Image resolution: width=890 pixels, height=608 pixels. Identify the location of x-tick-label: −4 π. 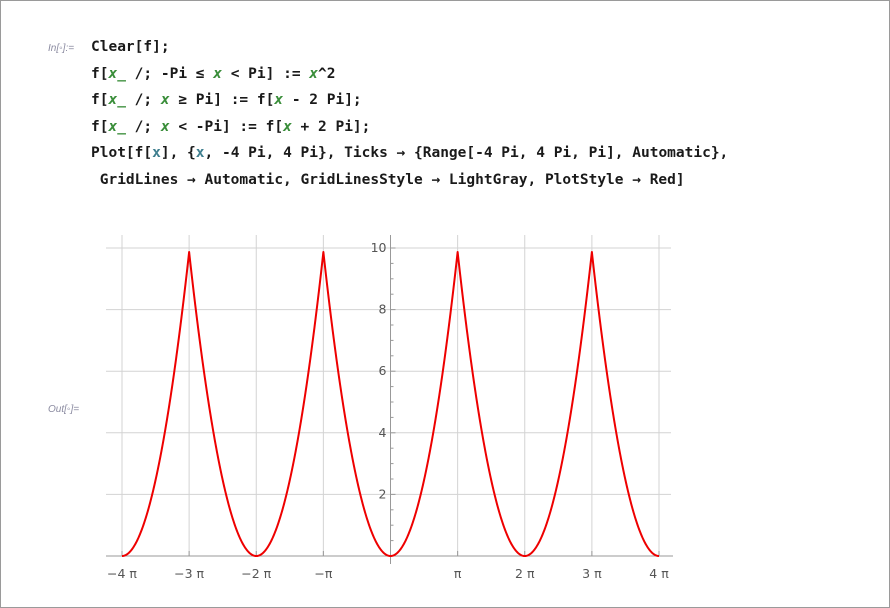
(122, 573).